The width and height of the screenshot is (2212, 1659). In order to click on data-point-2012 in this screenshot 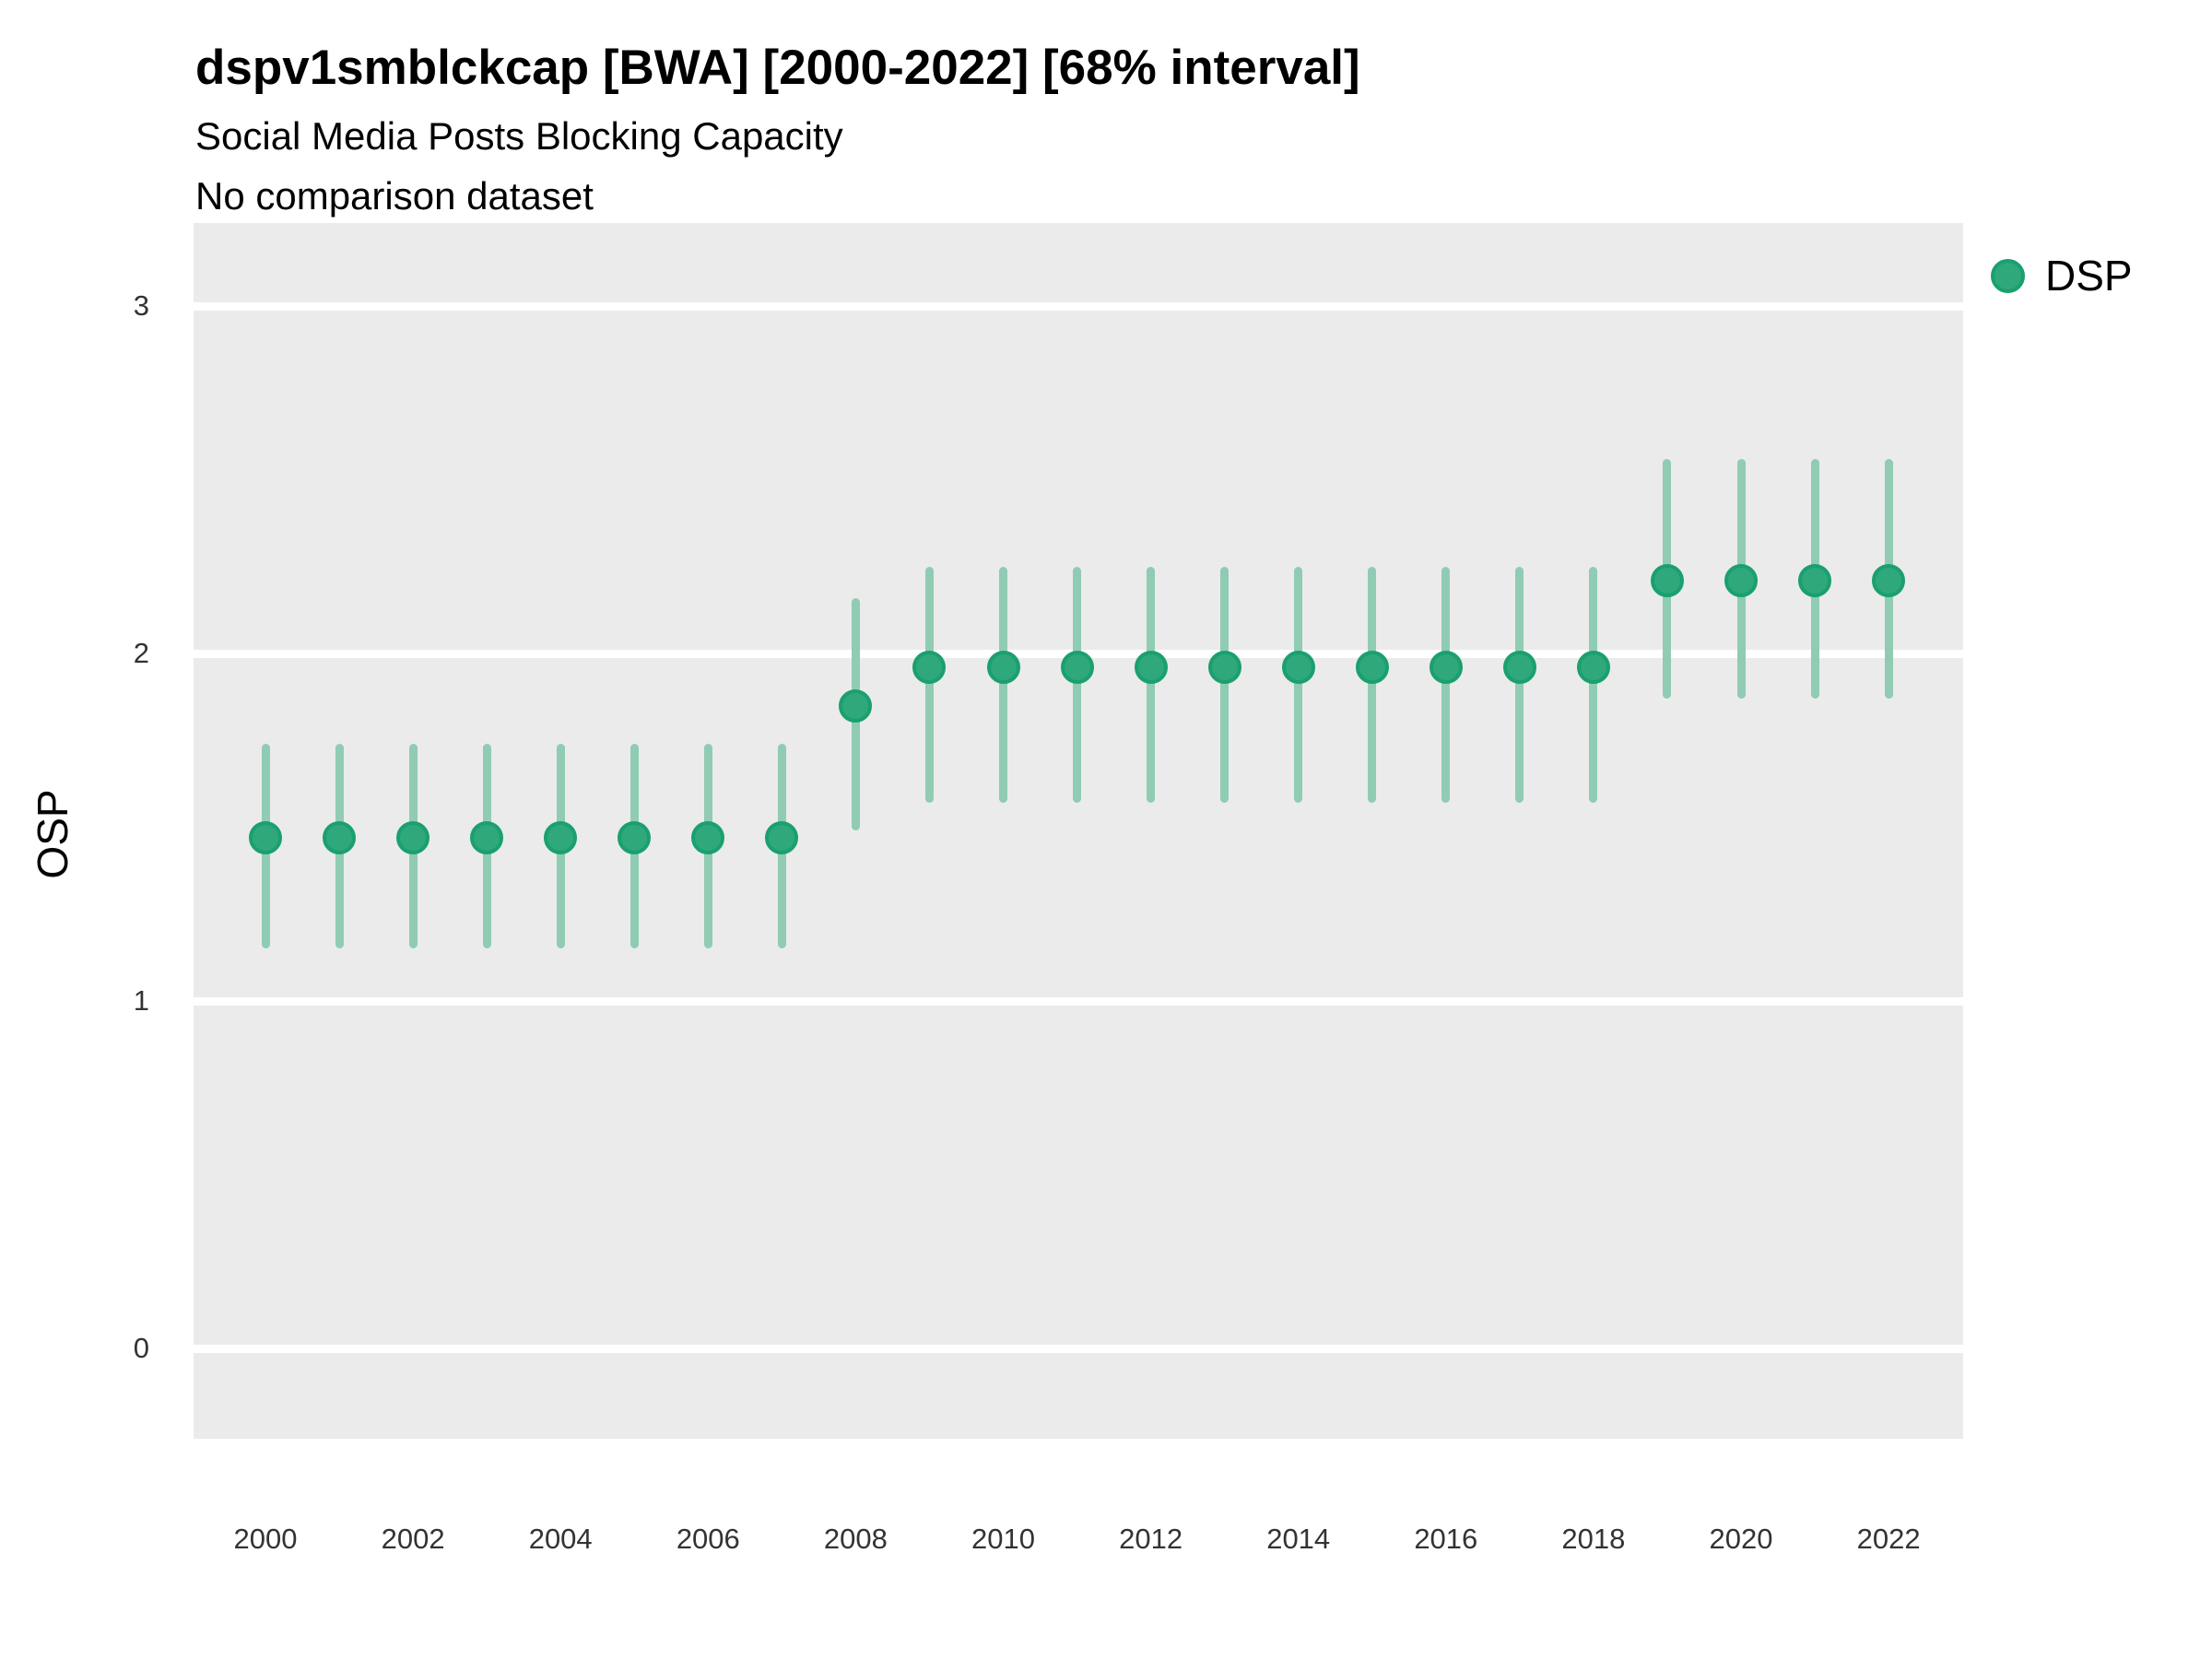, I will do `click(1151, 668)`.